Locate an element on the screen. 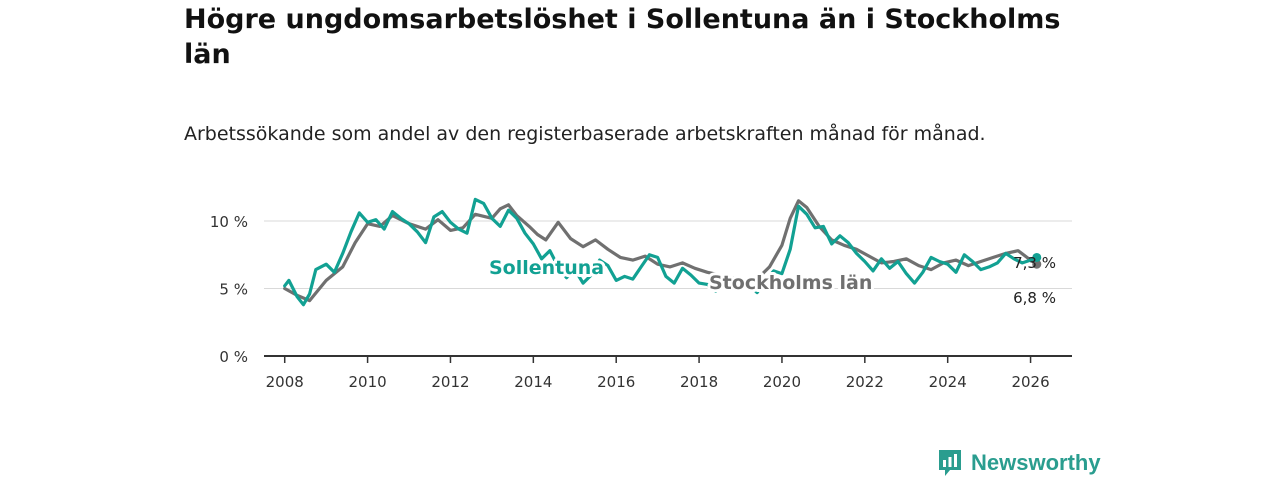  series-label: Sollentuna is located at coordinates (546, 268).